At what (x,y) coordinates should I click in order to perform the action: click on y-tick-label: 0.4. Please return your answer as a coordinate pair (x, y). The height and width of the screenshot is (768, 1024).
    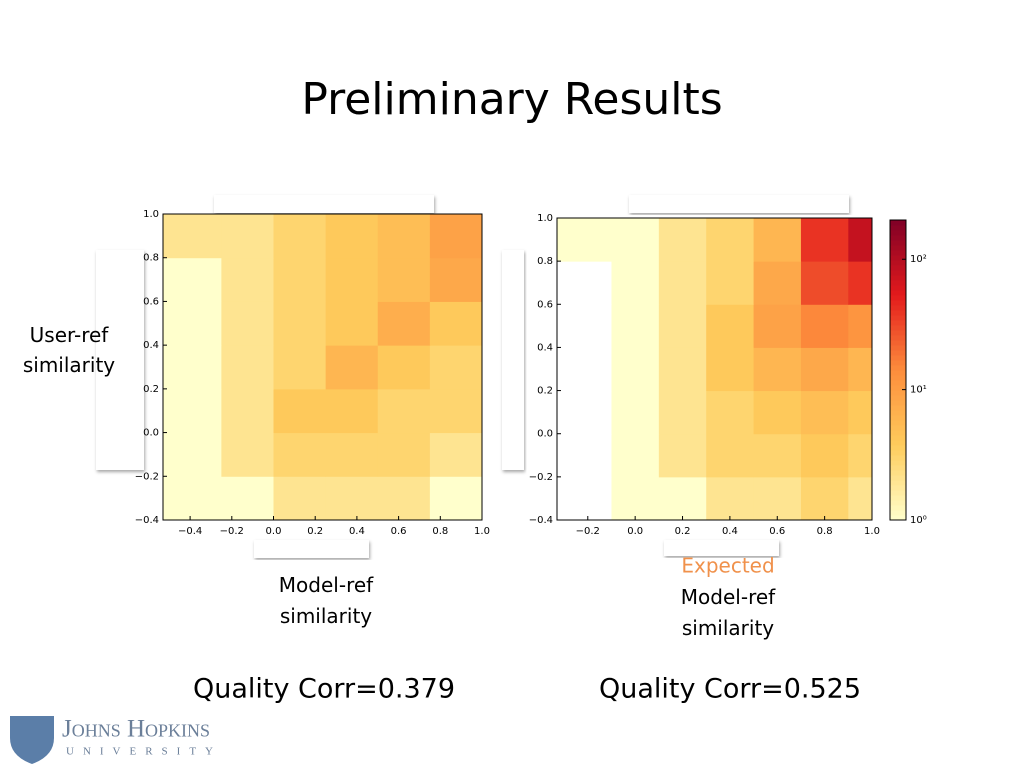
    Looking at the image, I should click on (545, 347).